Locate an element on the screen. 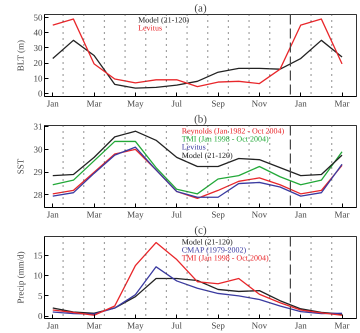  y-tick-label: 20 is located at coordinates (38, 63).